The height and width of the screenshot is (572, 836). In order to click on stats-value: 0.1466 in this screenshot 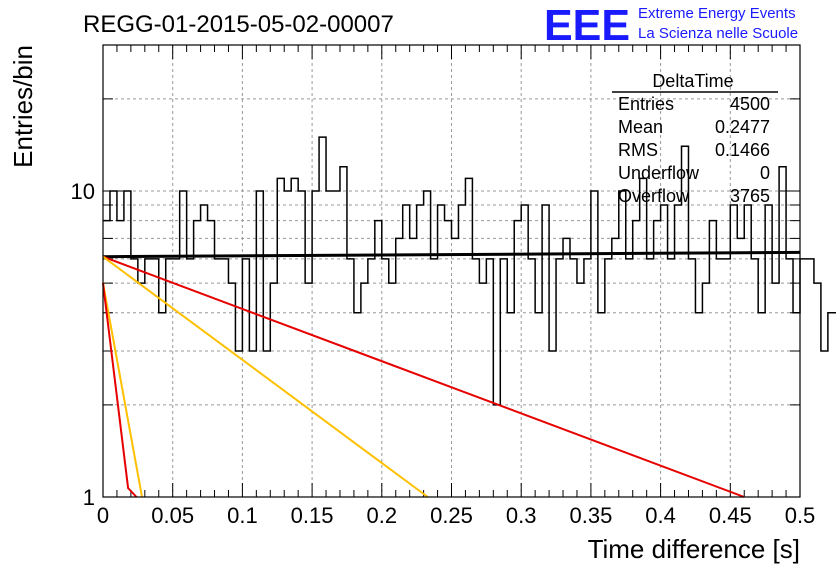, I will do `click(742, 150)`.